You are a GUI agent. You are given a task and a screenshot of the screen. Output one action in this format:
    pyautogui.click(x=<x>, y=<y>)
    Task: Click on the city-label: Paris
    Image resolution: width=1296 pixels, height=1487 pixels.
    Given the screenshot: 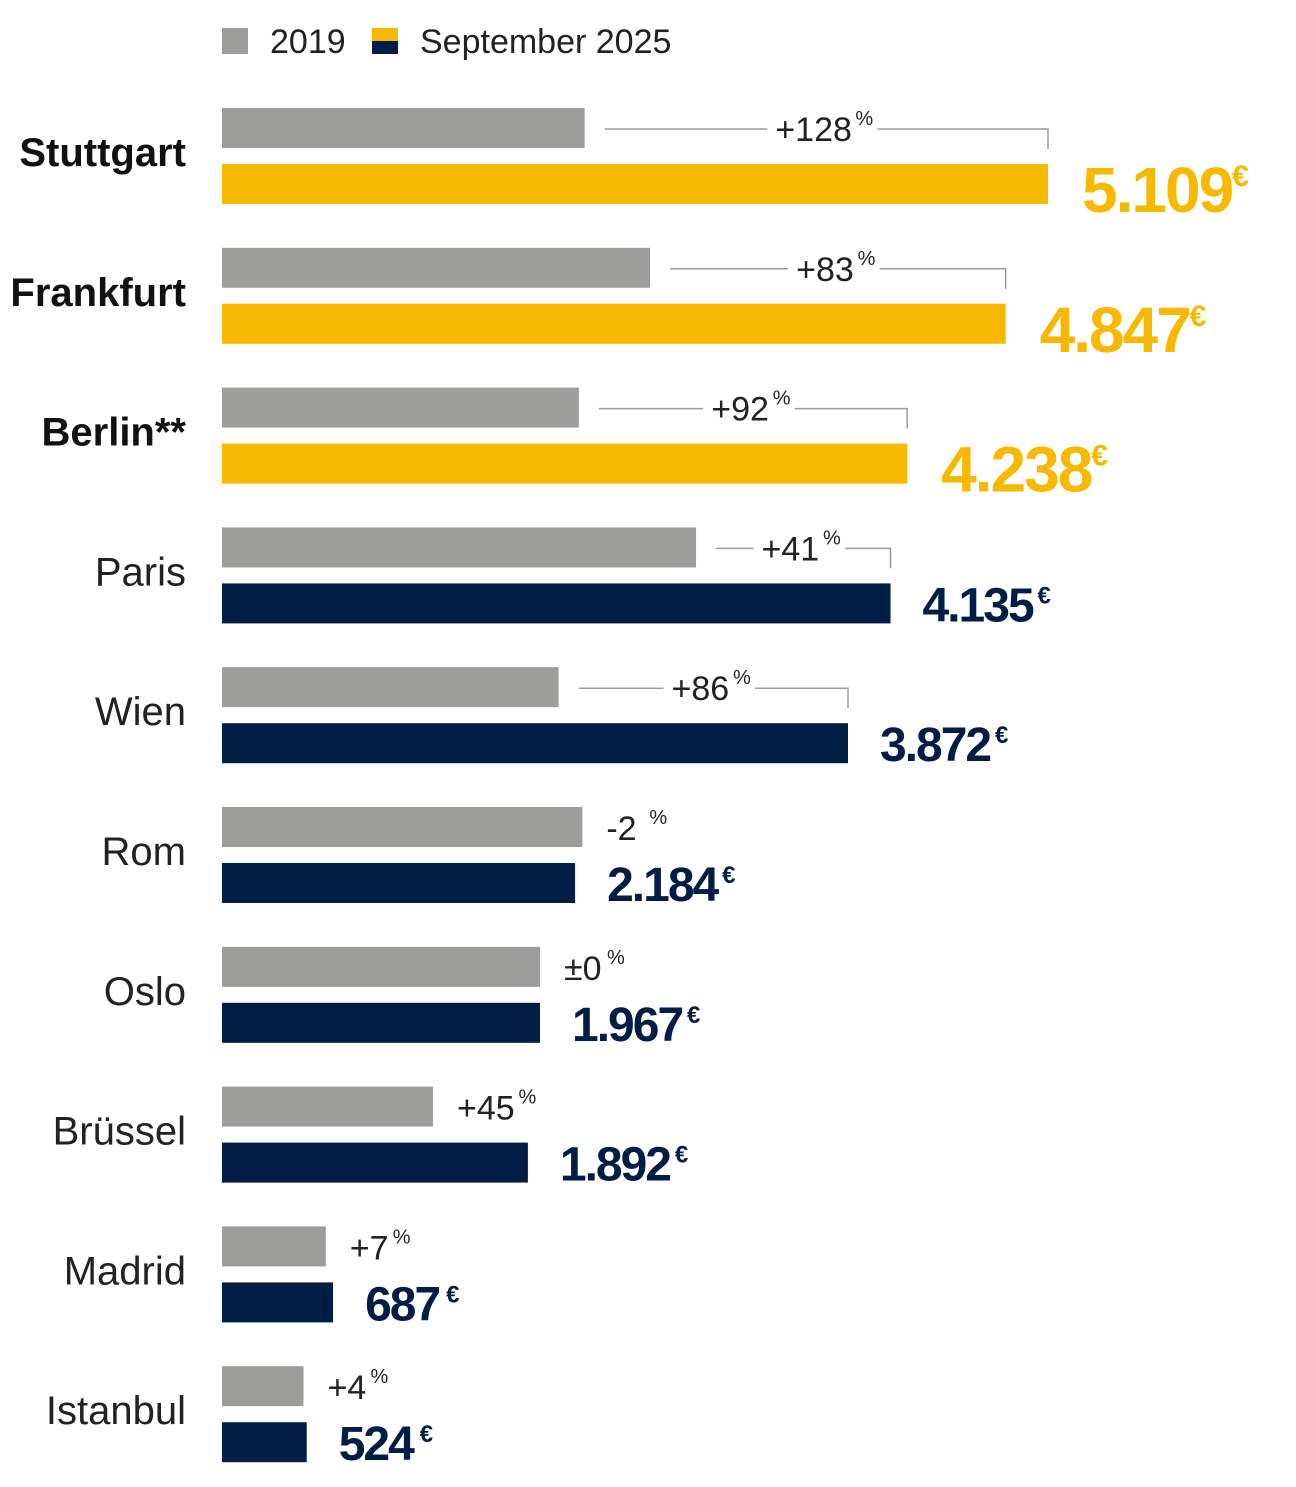 What is the action you would take?
    pyautogui.click(x=140, y=572)
    